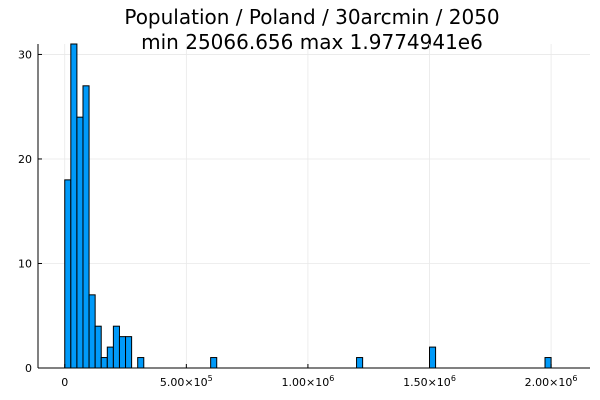 The width and height of the screenshot is (600, 400). Describe the element at coordinates (25, 54) in the screenshot. I see `y-tick-label: 30` at that location.